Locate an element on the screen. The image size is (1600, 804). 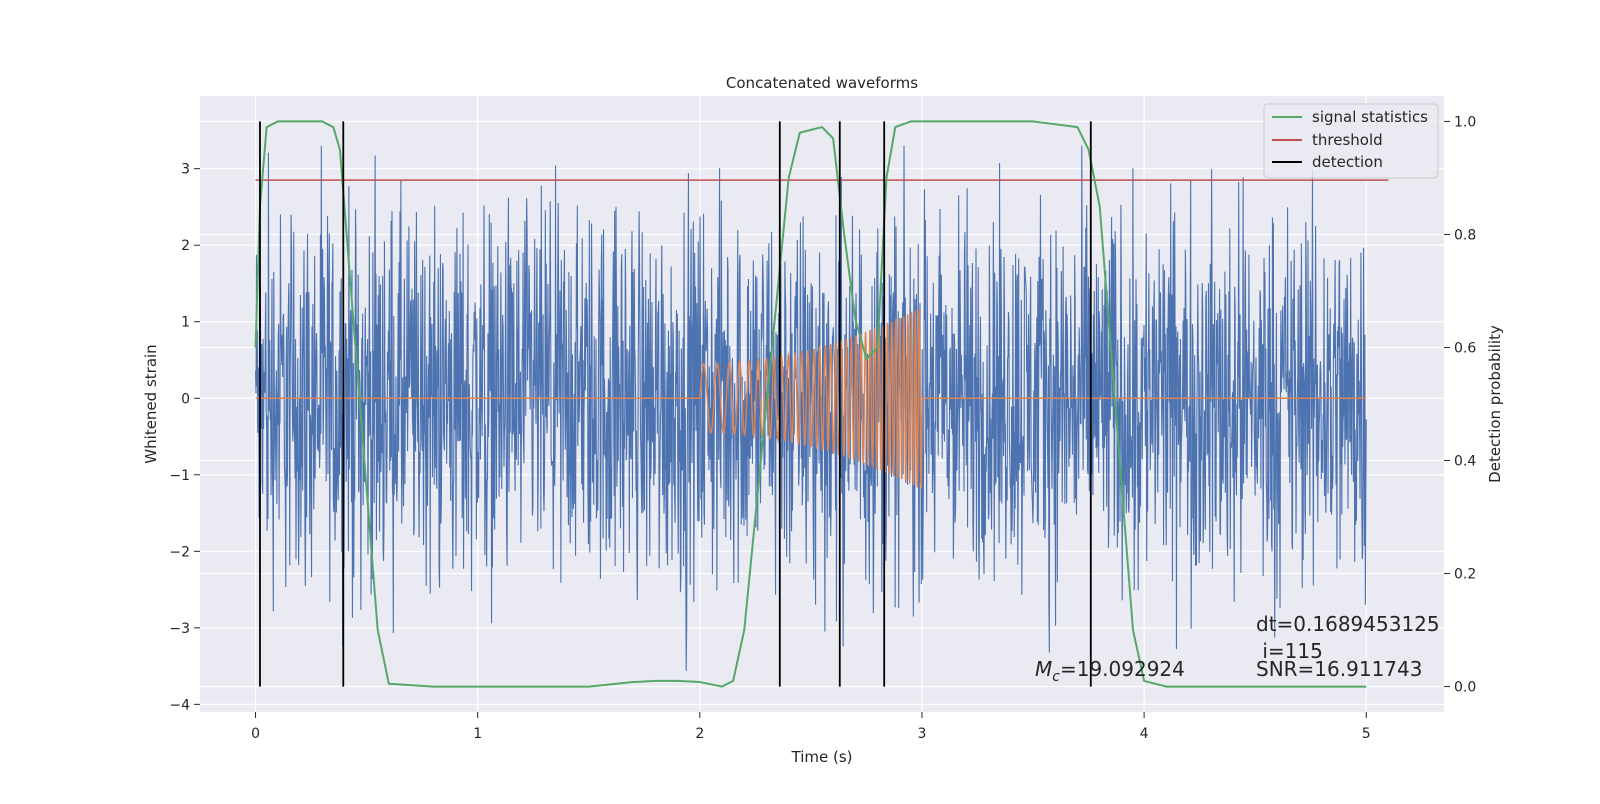
y-left-tick-label: 3 is located at coordinates (185, 170).